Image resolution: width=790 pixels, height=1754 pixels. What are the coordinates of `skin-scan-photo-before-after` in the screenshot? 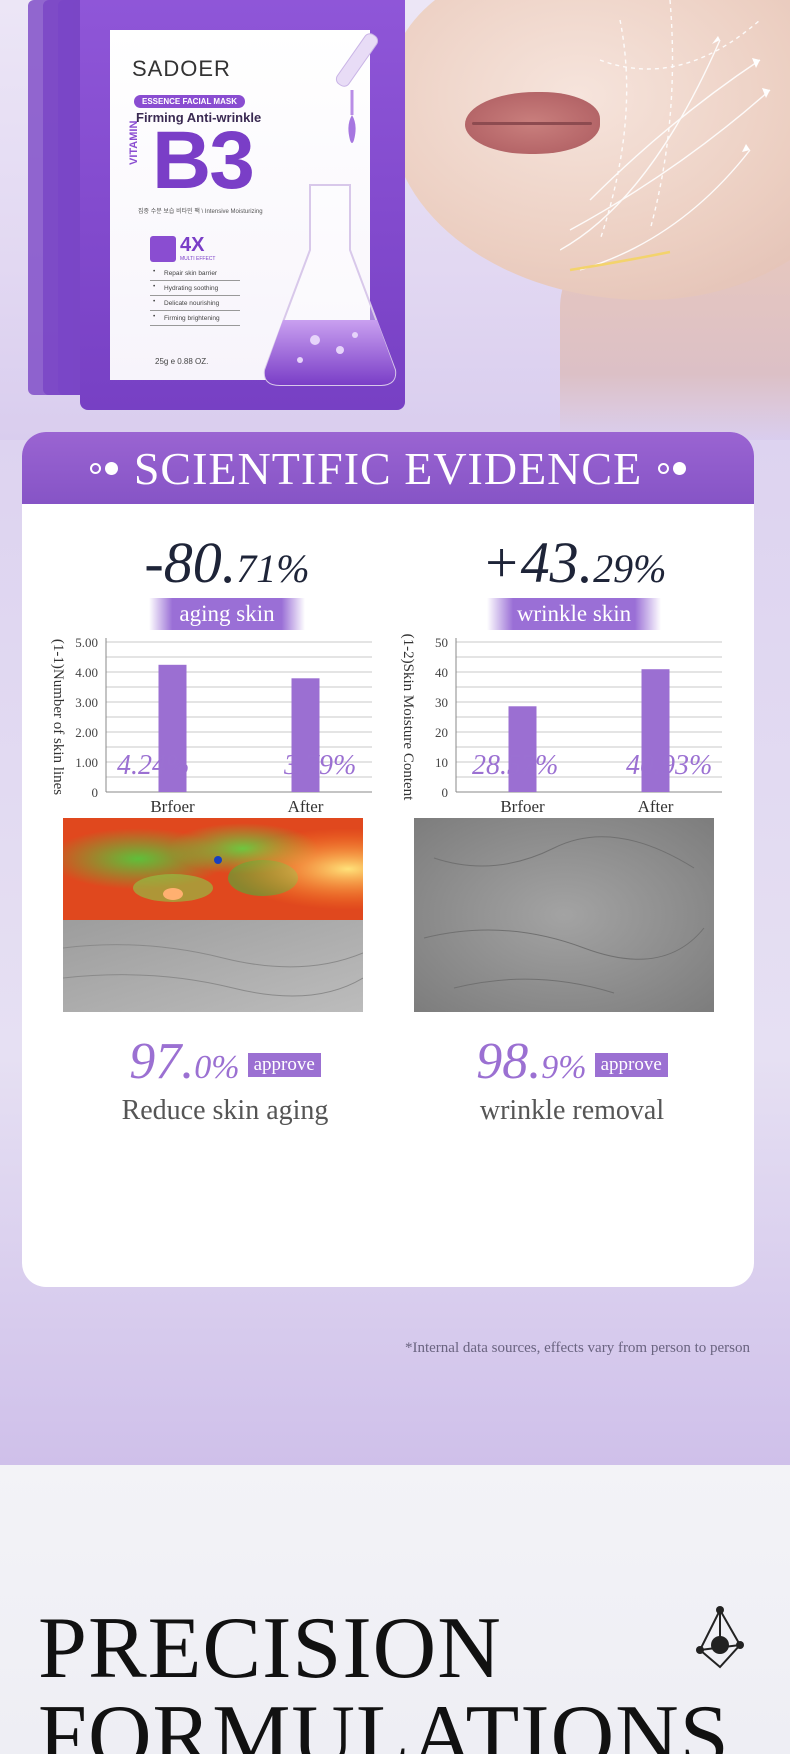 It's located at (213, 915).